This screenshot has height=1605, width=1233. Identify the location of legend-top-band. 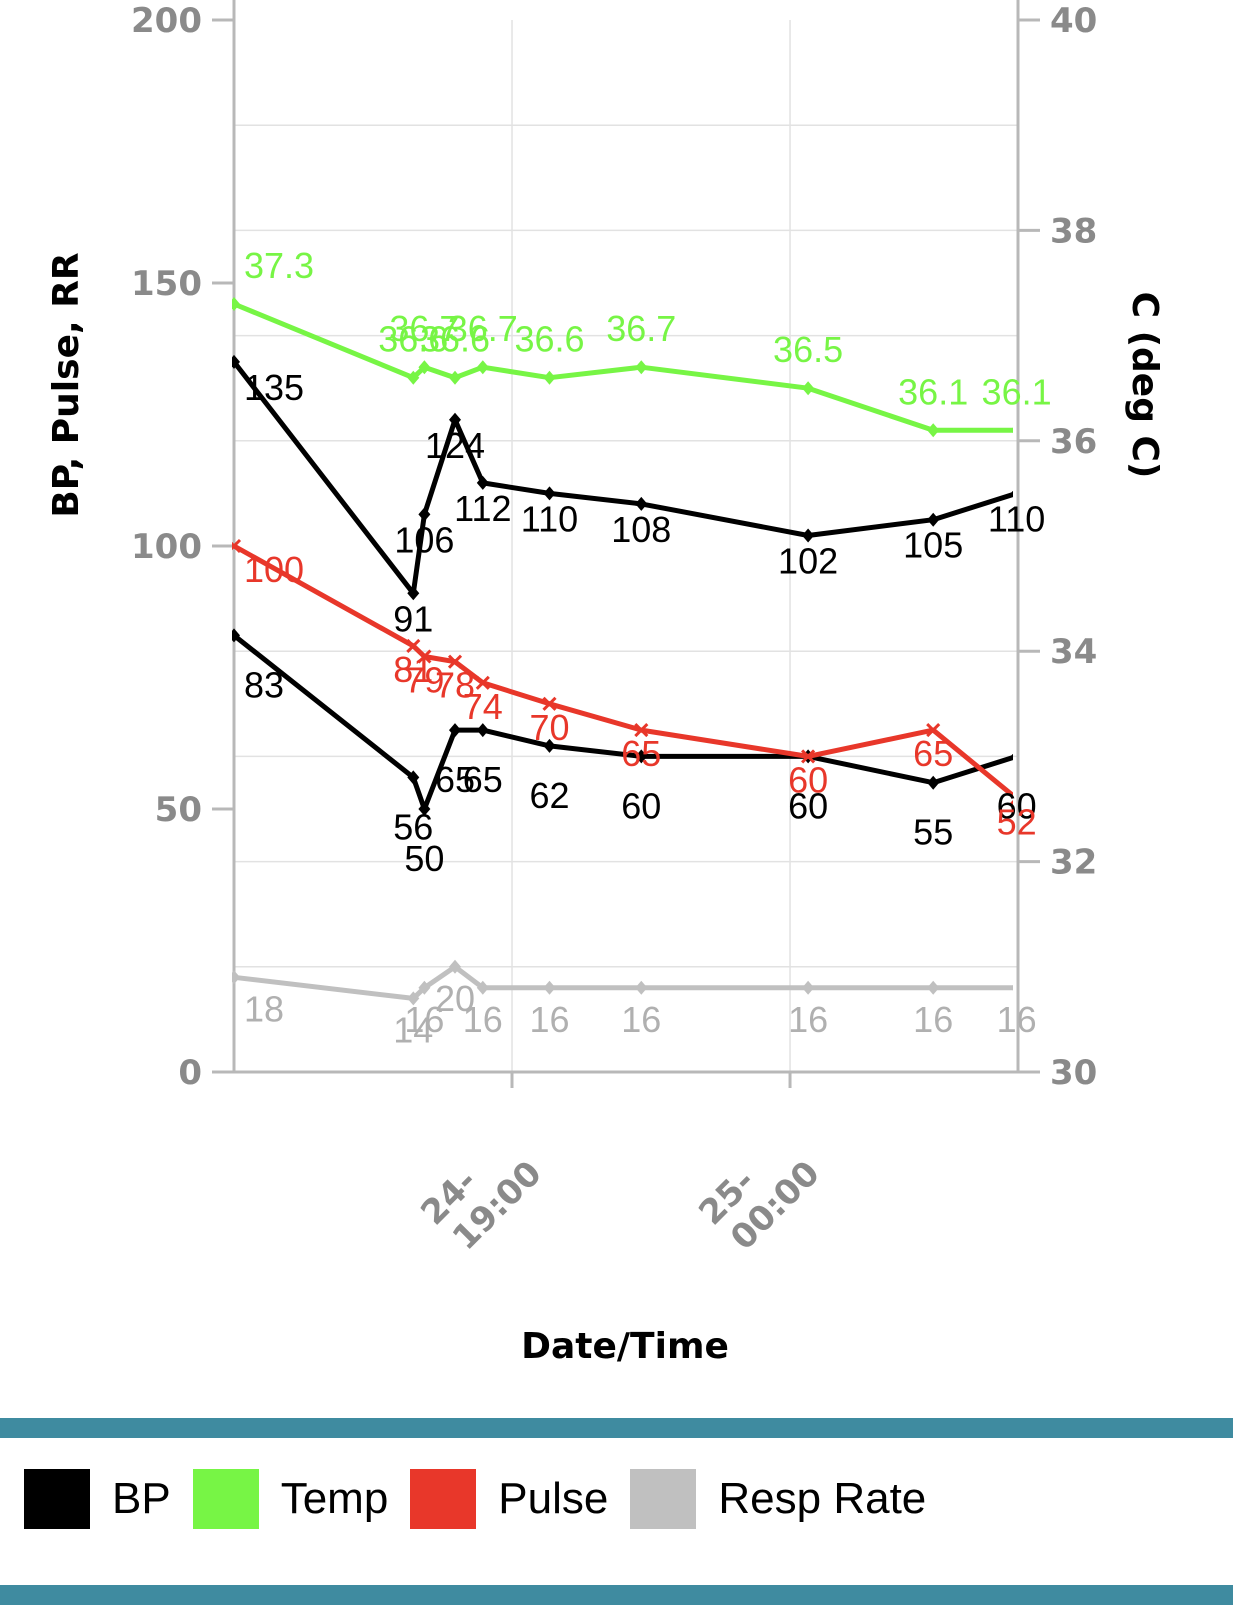
(616, 1428).